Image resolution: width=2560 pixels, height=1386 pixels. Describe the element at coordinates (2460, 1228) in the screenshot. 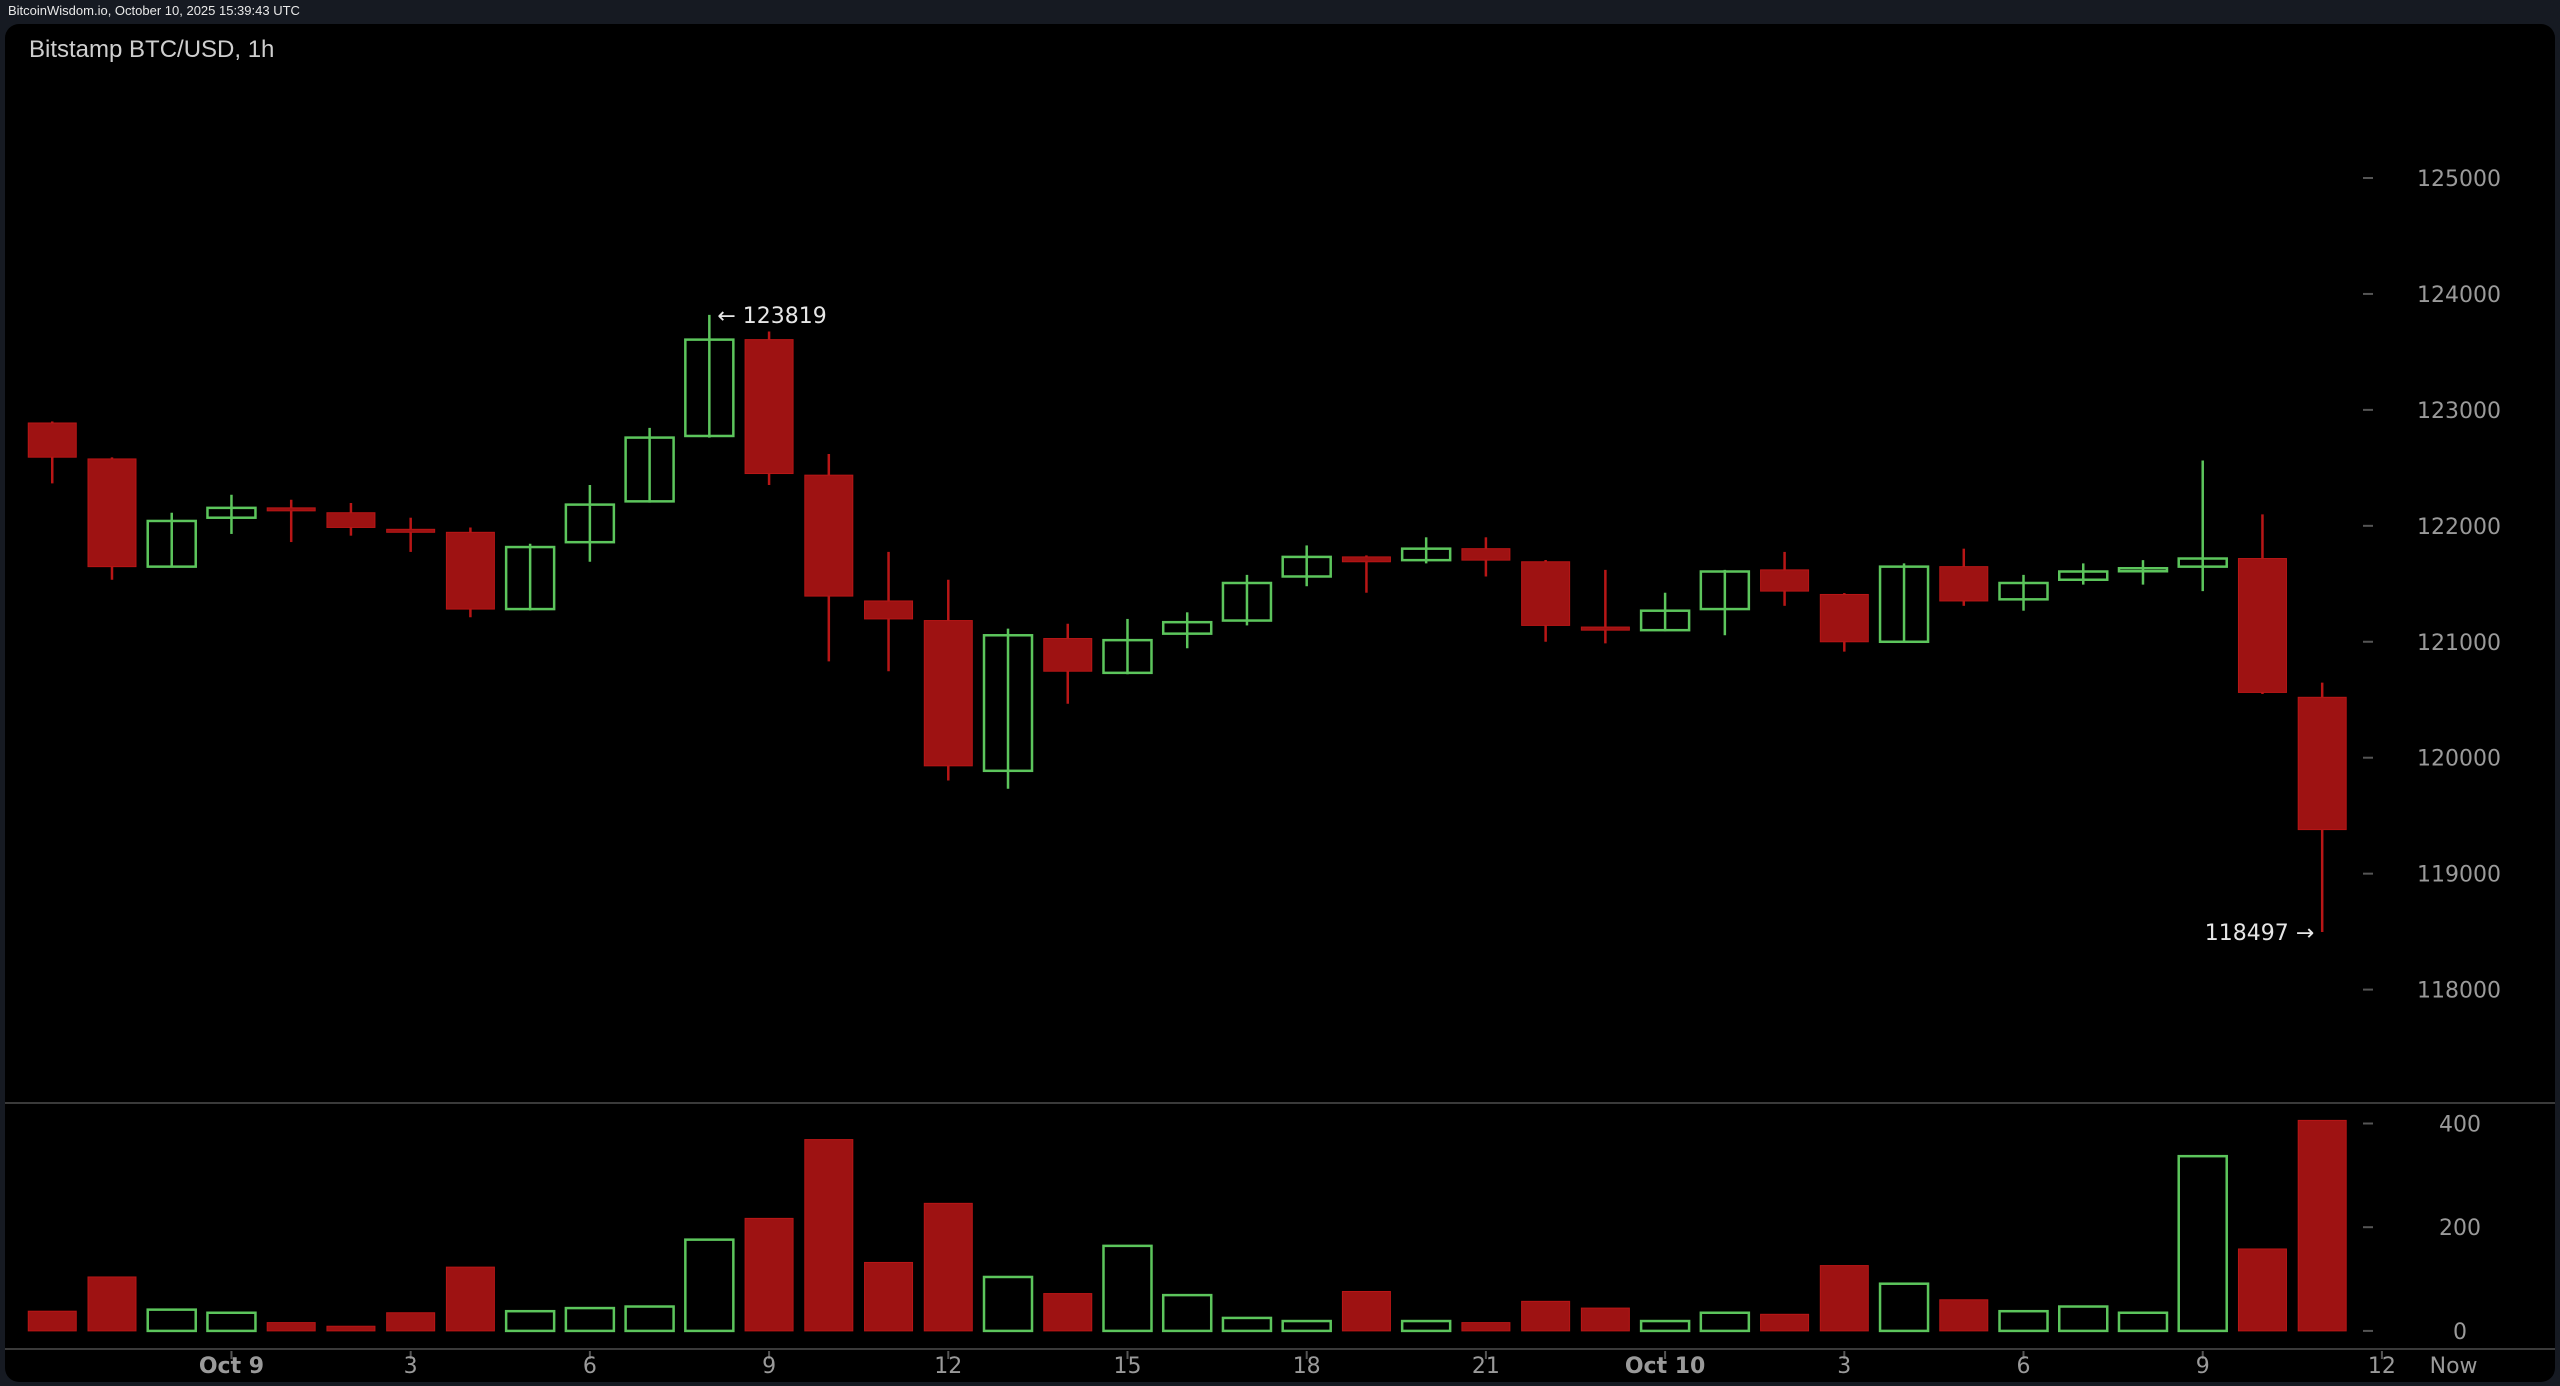

I see `volume-tick-label: 200` at that location.